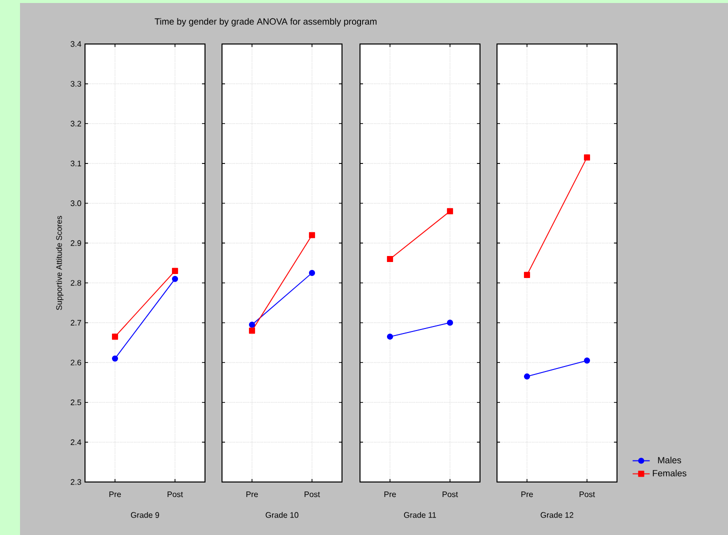 The width and height of the screenshot is (728, 535). What do you see at coordinates (76, 323) in the screenshot?
I see `y-tick-label: 2.7` at bounding box center [76, 323].